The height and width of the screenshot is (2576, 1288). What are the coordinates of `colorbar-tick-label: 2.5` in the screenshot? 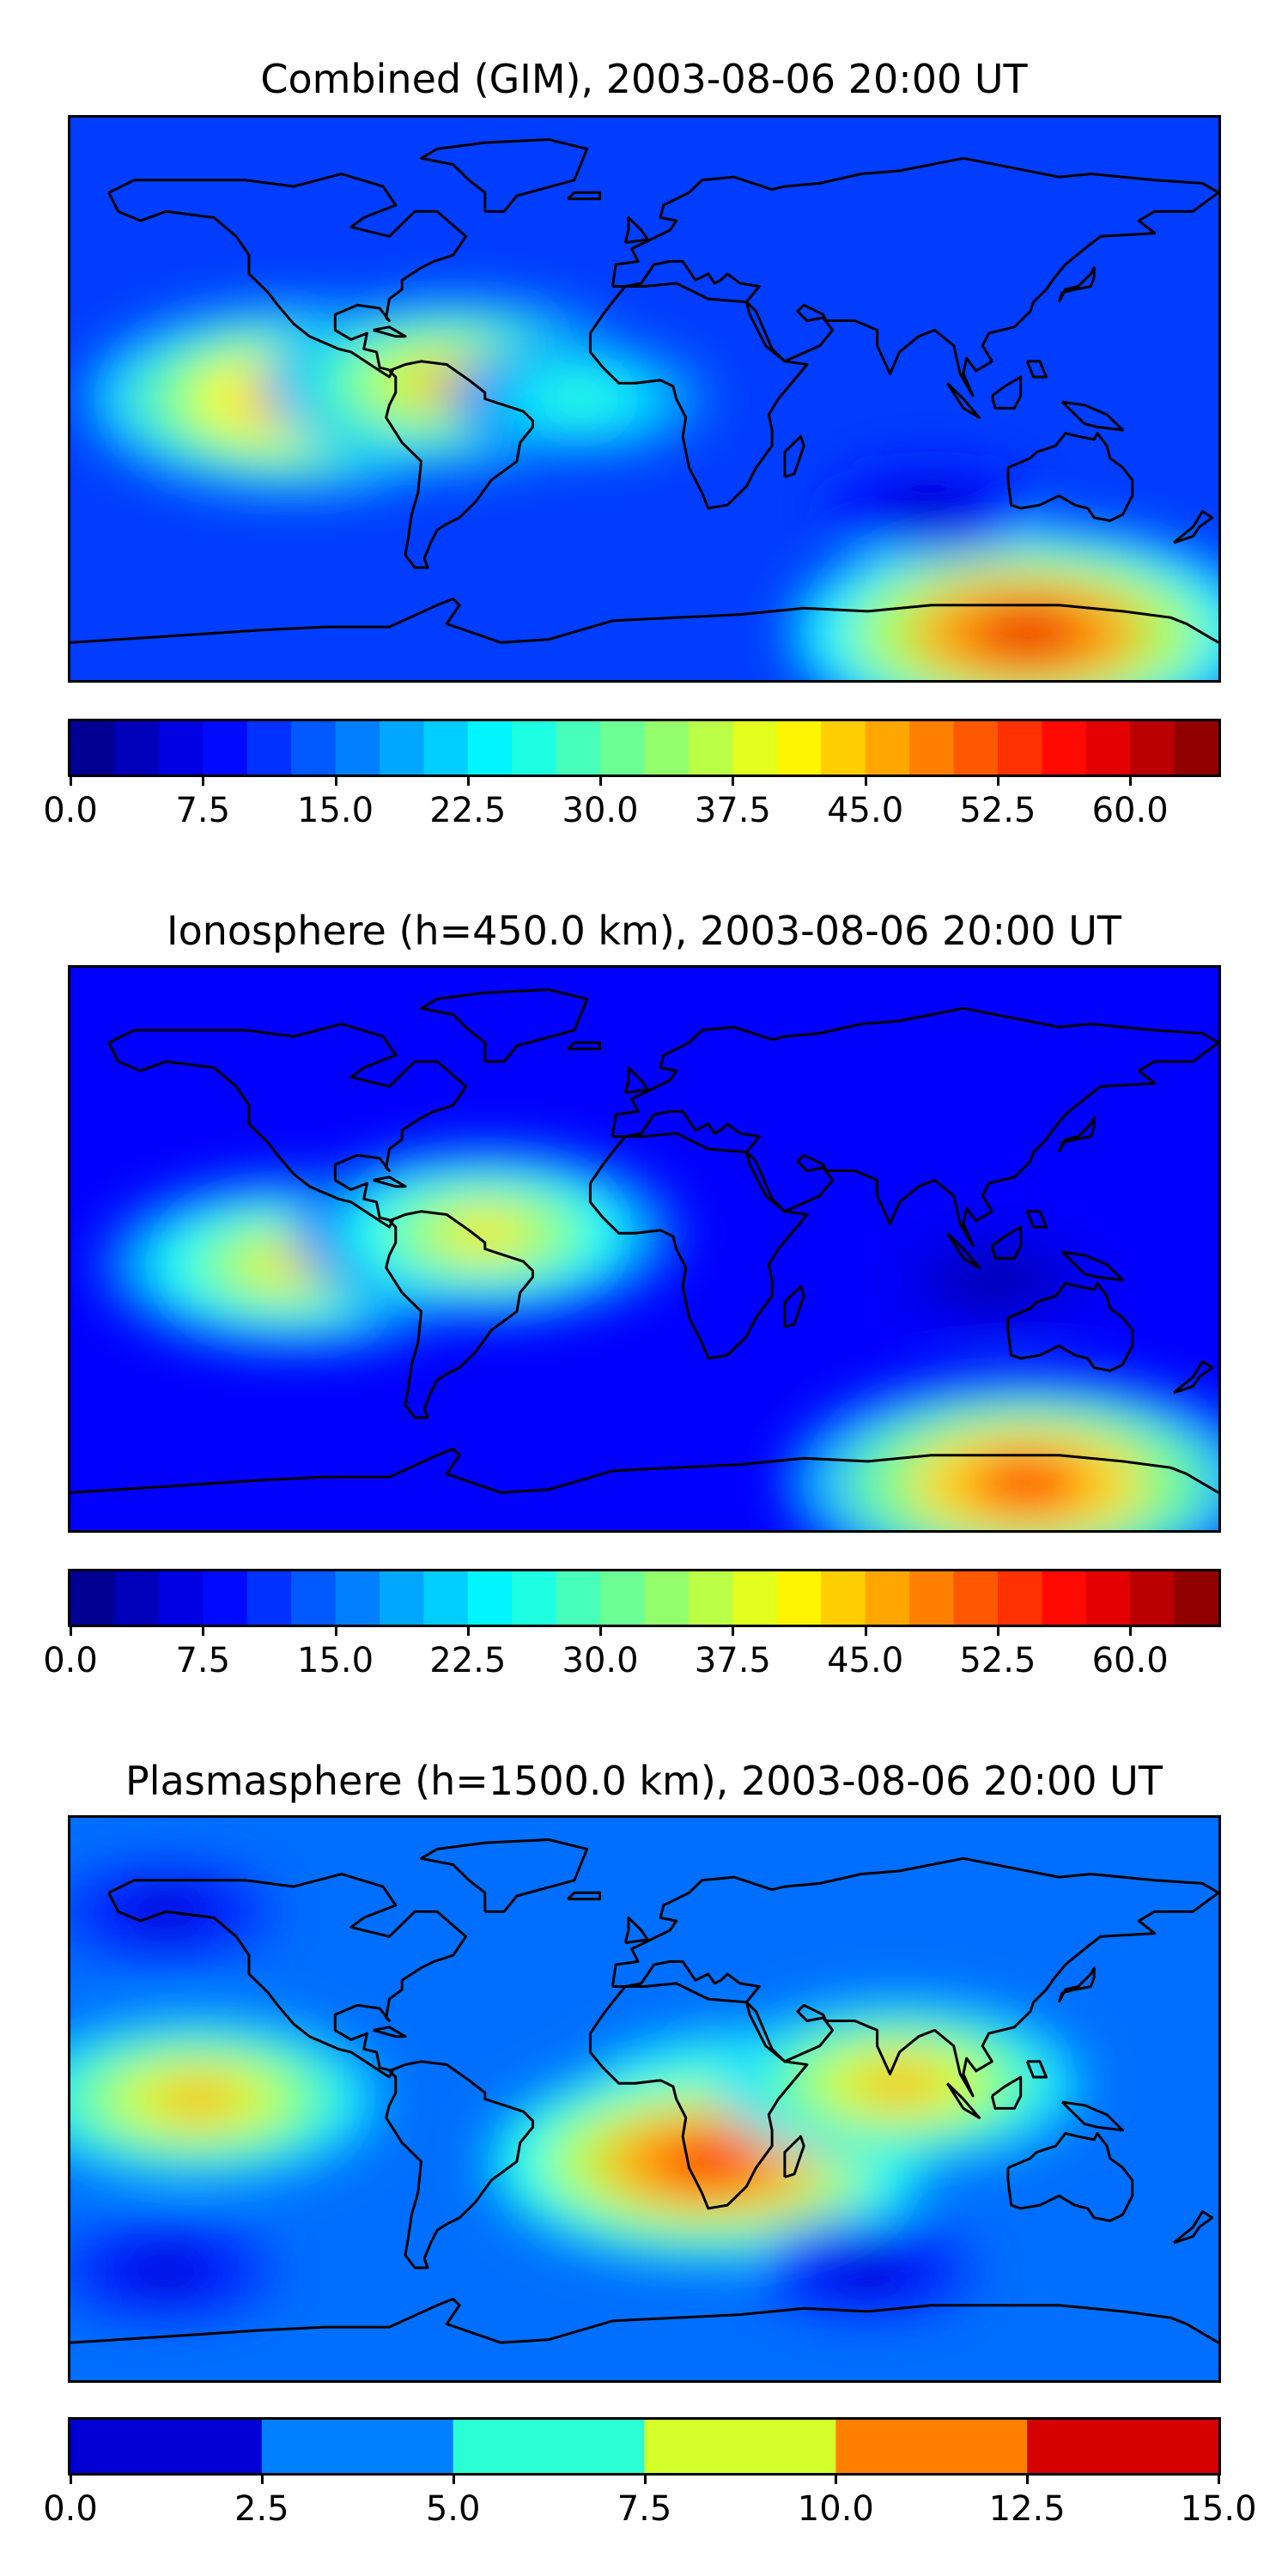 It's located at (261, 2509).